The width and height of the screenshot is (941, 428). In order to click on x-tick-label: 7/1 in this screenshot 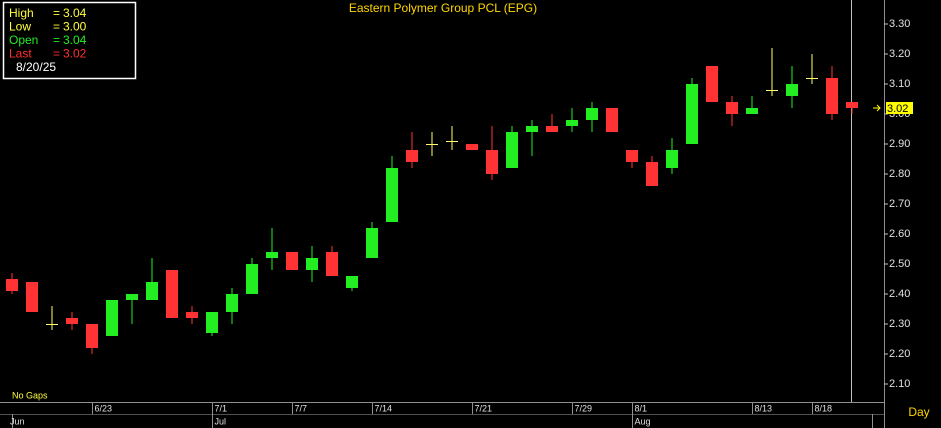, I will do `click(221, 408)`.